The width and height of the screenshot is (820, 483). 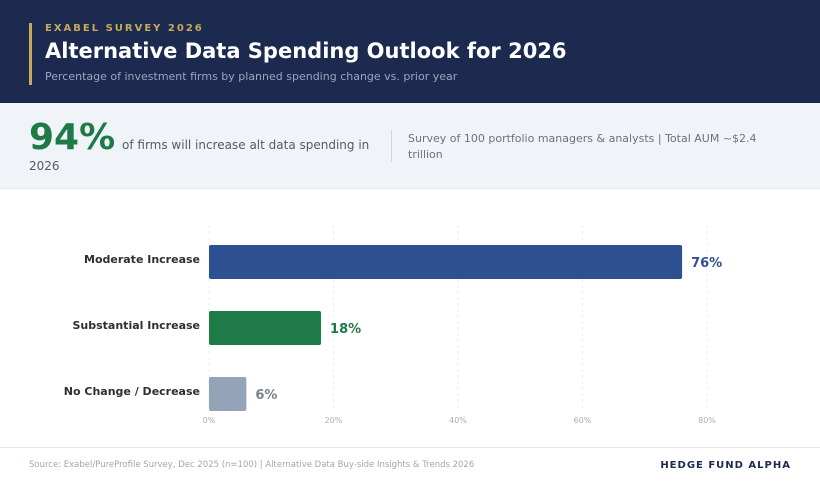 What do you see at coordinates (124, 28) in the screenshot?
I see `eyebrow: EXABEL SURVEY 2026` at bounding box center [124, 28].